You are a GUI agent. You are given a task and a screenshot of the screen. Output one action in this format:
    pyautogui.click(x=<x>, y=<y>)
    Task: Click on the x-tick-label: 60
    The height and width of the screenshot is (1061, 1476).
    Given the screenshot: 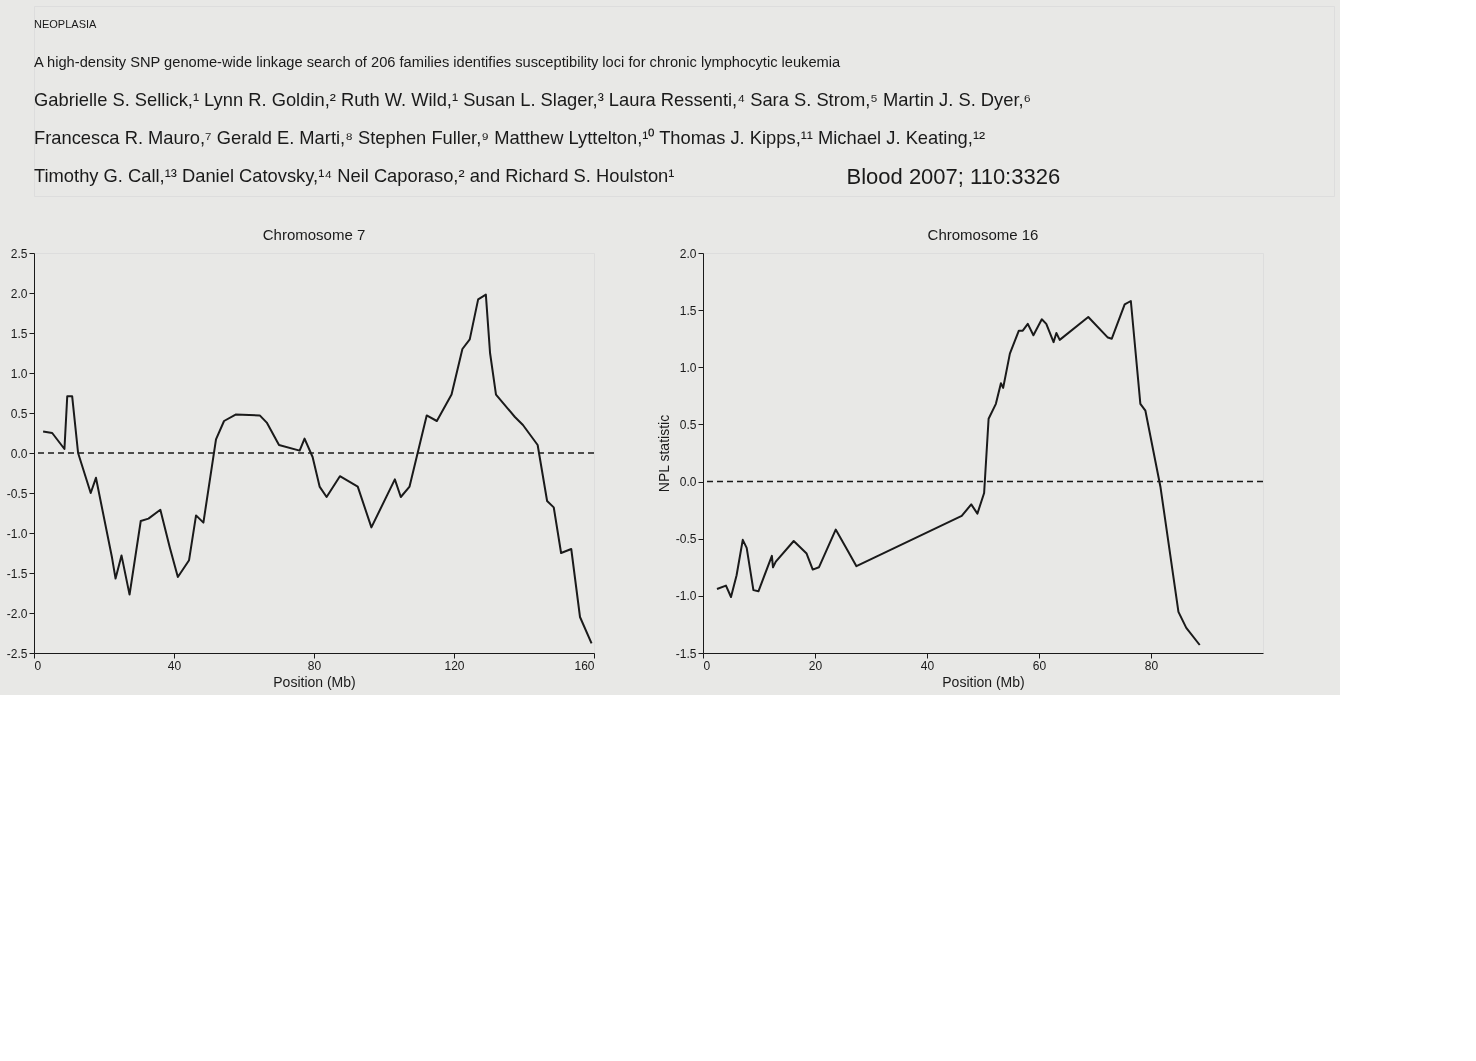 What is the action you would take?
    pyautogui.click(x=1039, y=665)
    